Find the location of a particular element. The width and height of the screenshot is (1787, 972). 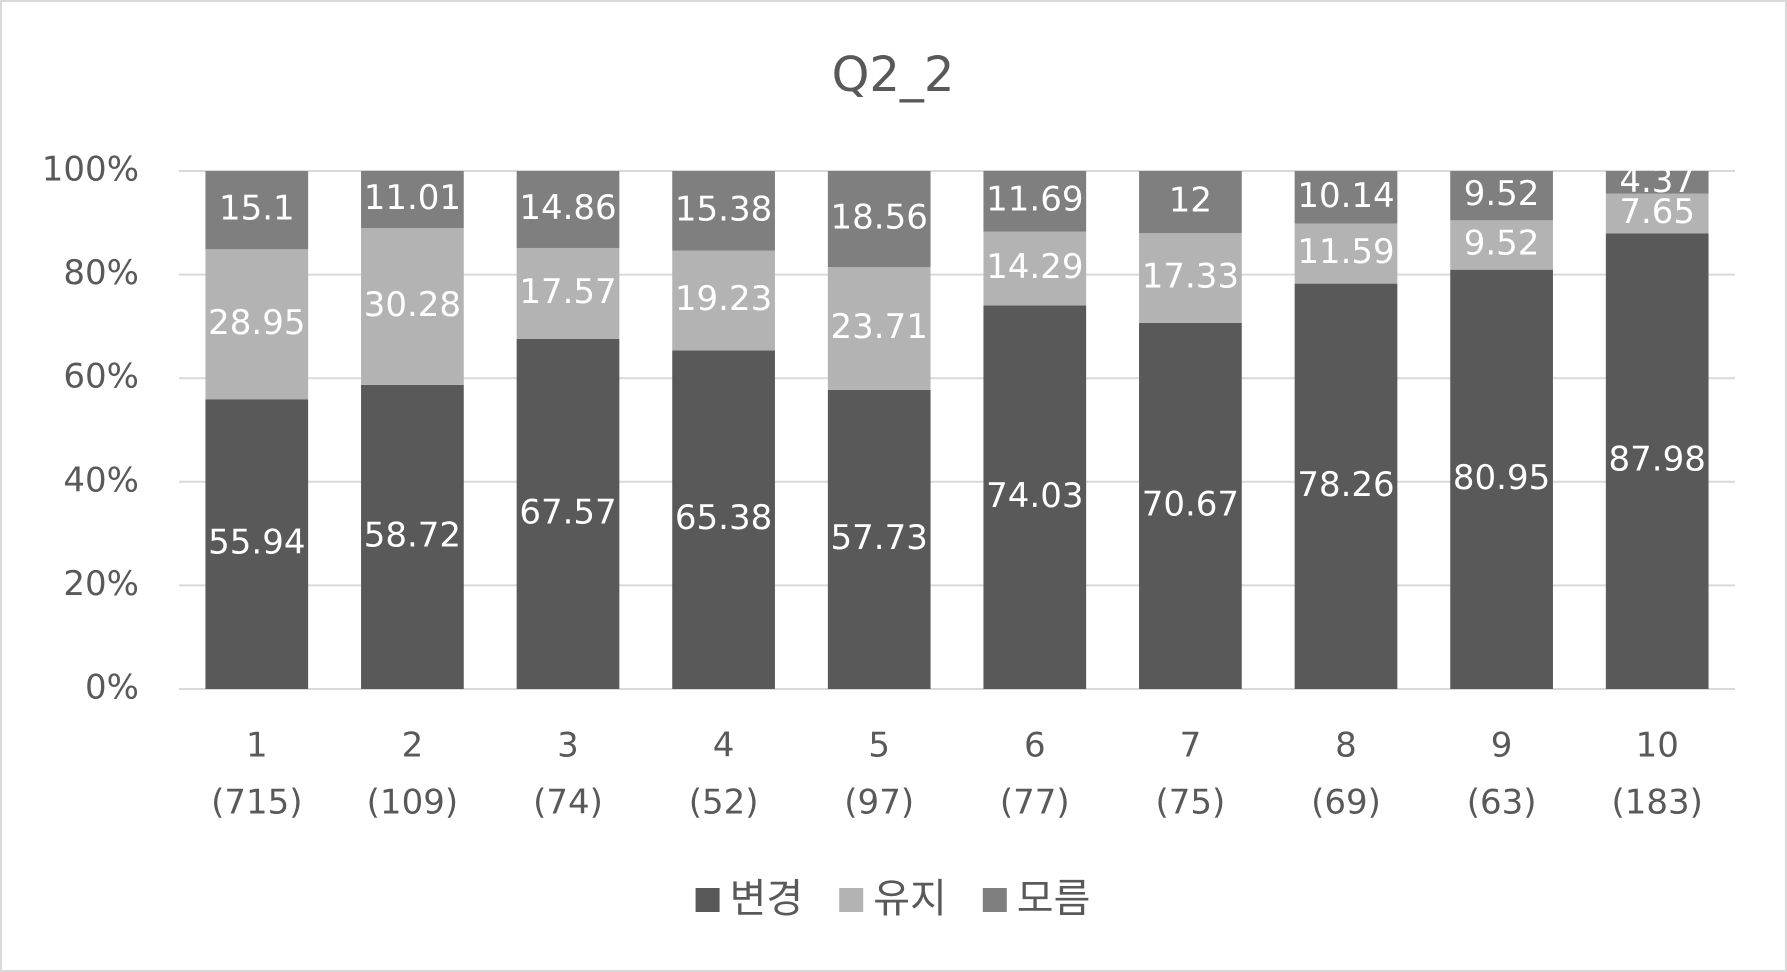

data-label: 10.14 is located at coordinates (1345, 196).